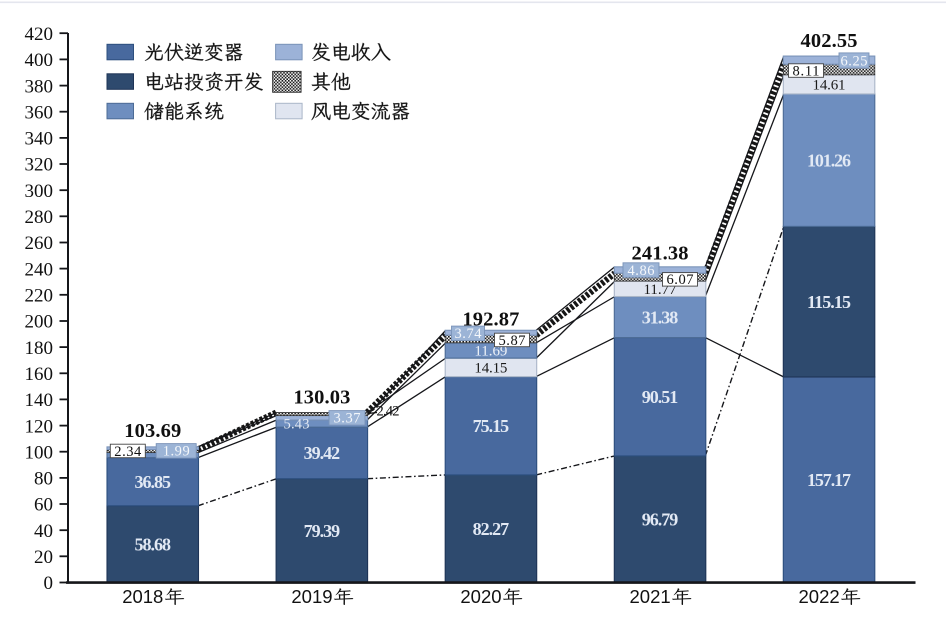 Image resolution: width=946 pixels, height=630 pixels. Describe the element at coordinates (153, 482) in the screenshot. I see `svg-text: 36.85` at that location.